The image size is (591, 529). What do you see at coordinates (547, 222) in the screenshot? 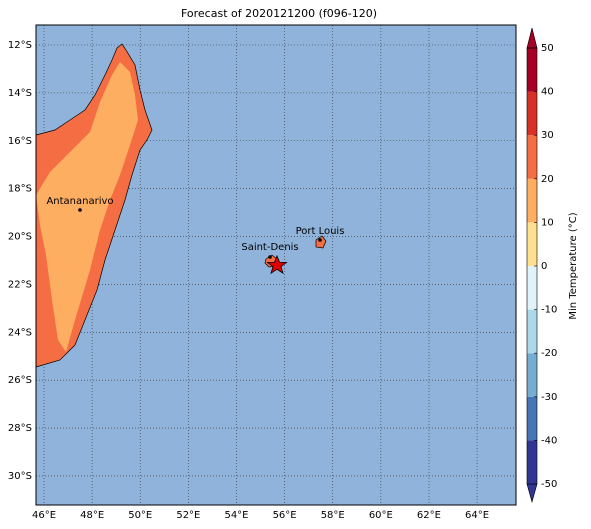
I see `colorbar-tick-label: 10` at bounding box center [547, 222].